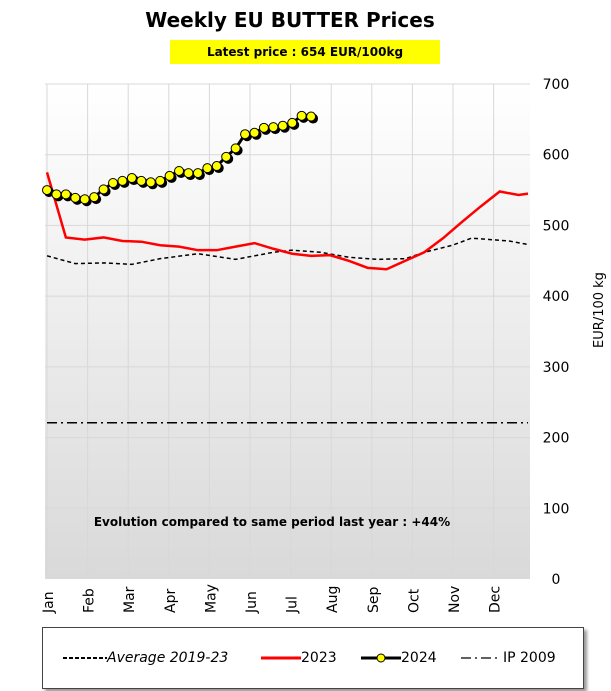  What do you see at coordinates (305, 52) in the screenshot?
I see `latest-price-banner: Latest price : 654 EUR/100kg` at bounding box center [305, 52].